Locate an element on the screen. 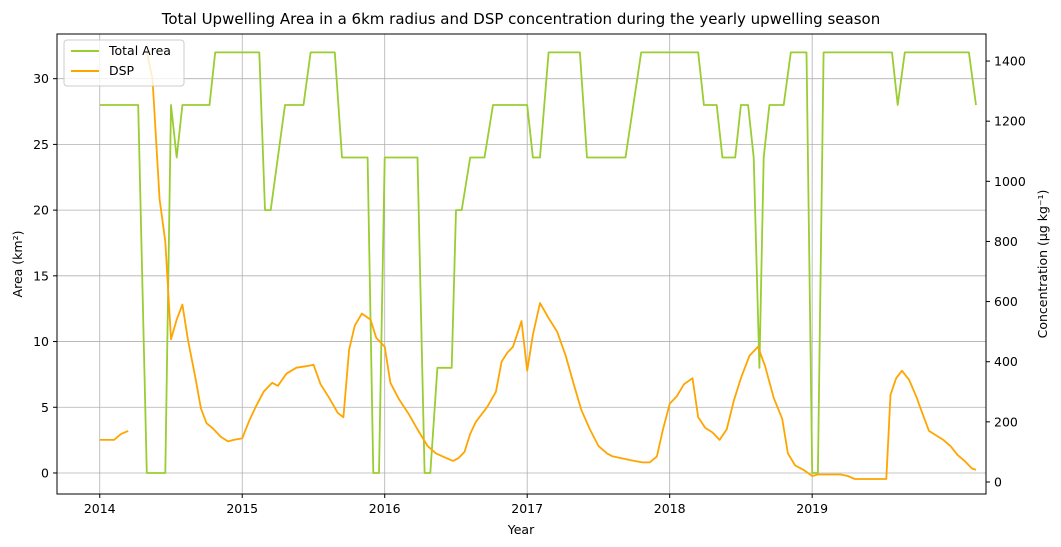 The height and width of the screenshot is (547, 1061). y-left-tick-label: 30 is located at coordinates (41, 78).